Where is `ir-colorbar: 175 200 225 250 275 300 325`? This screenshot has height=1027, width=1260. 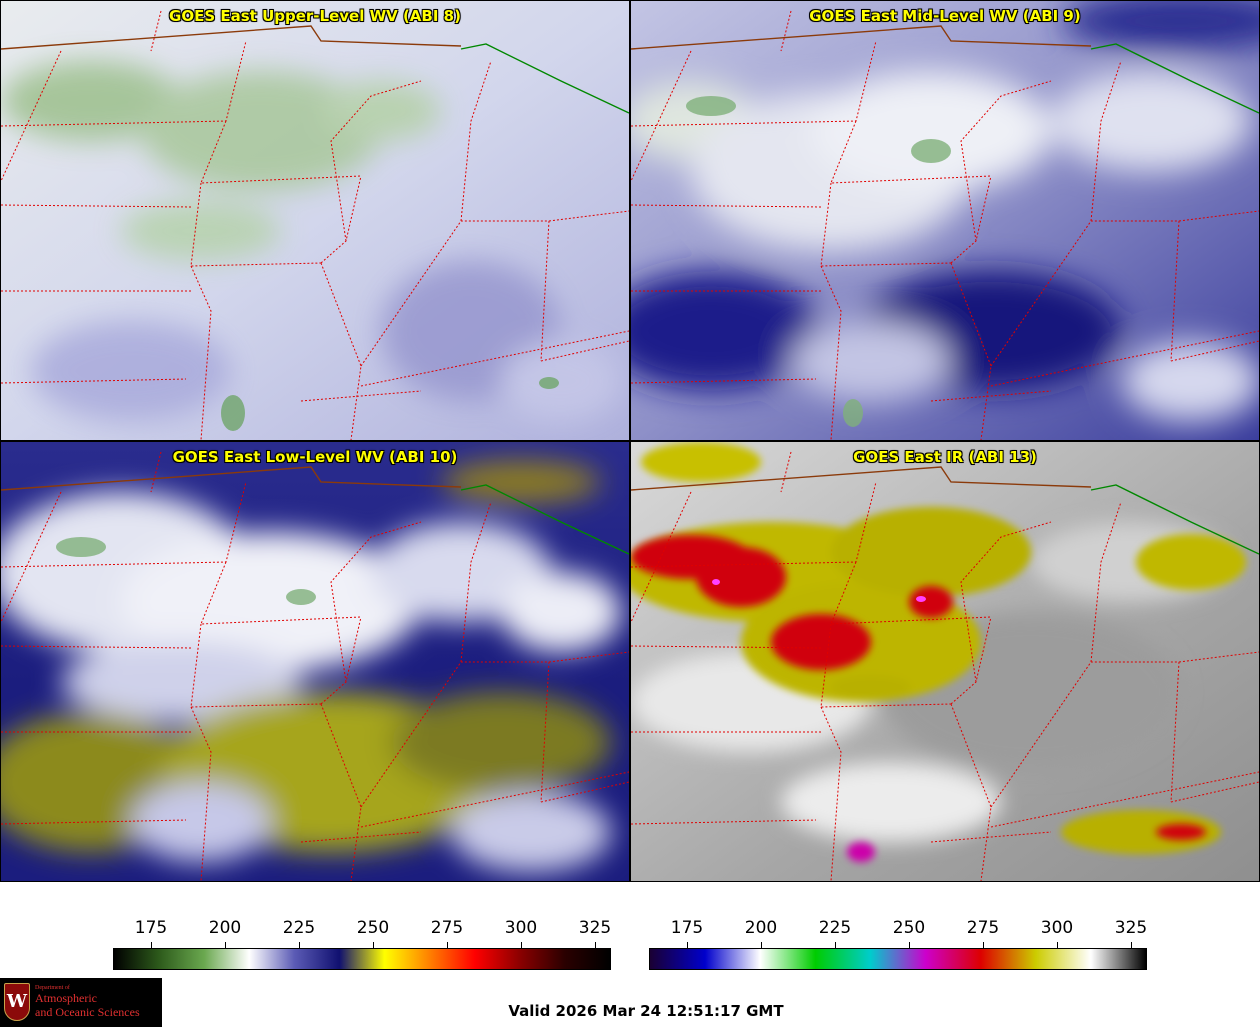 ir-colorbar: 175 200 225 250 275 300 325 is located at coordinates (898, 946).